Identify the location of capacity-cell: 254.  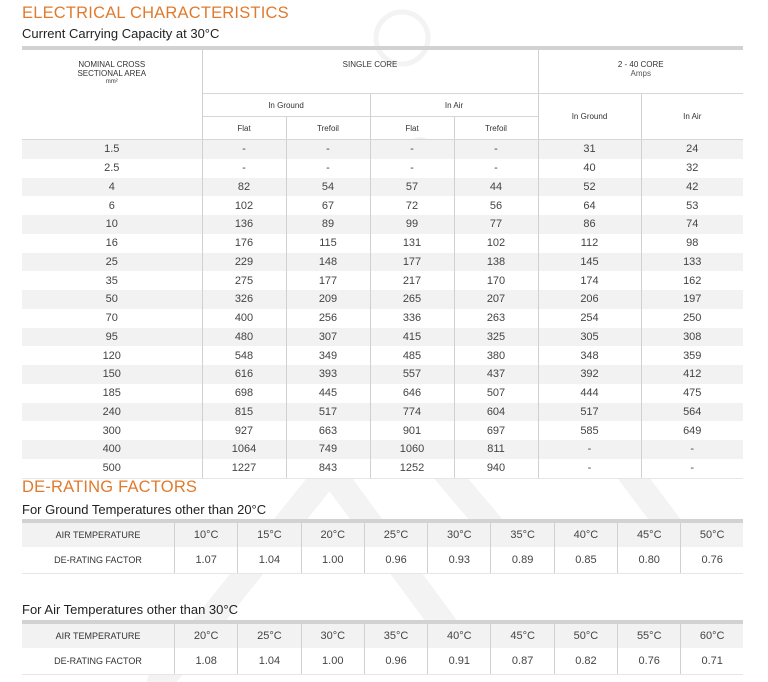
(589, 318).